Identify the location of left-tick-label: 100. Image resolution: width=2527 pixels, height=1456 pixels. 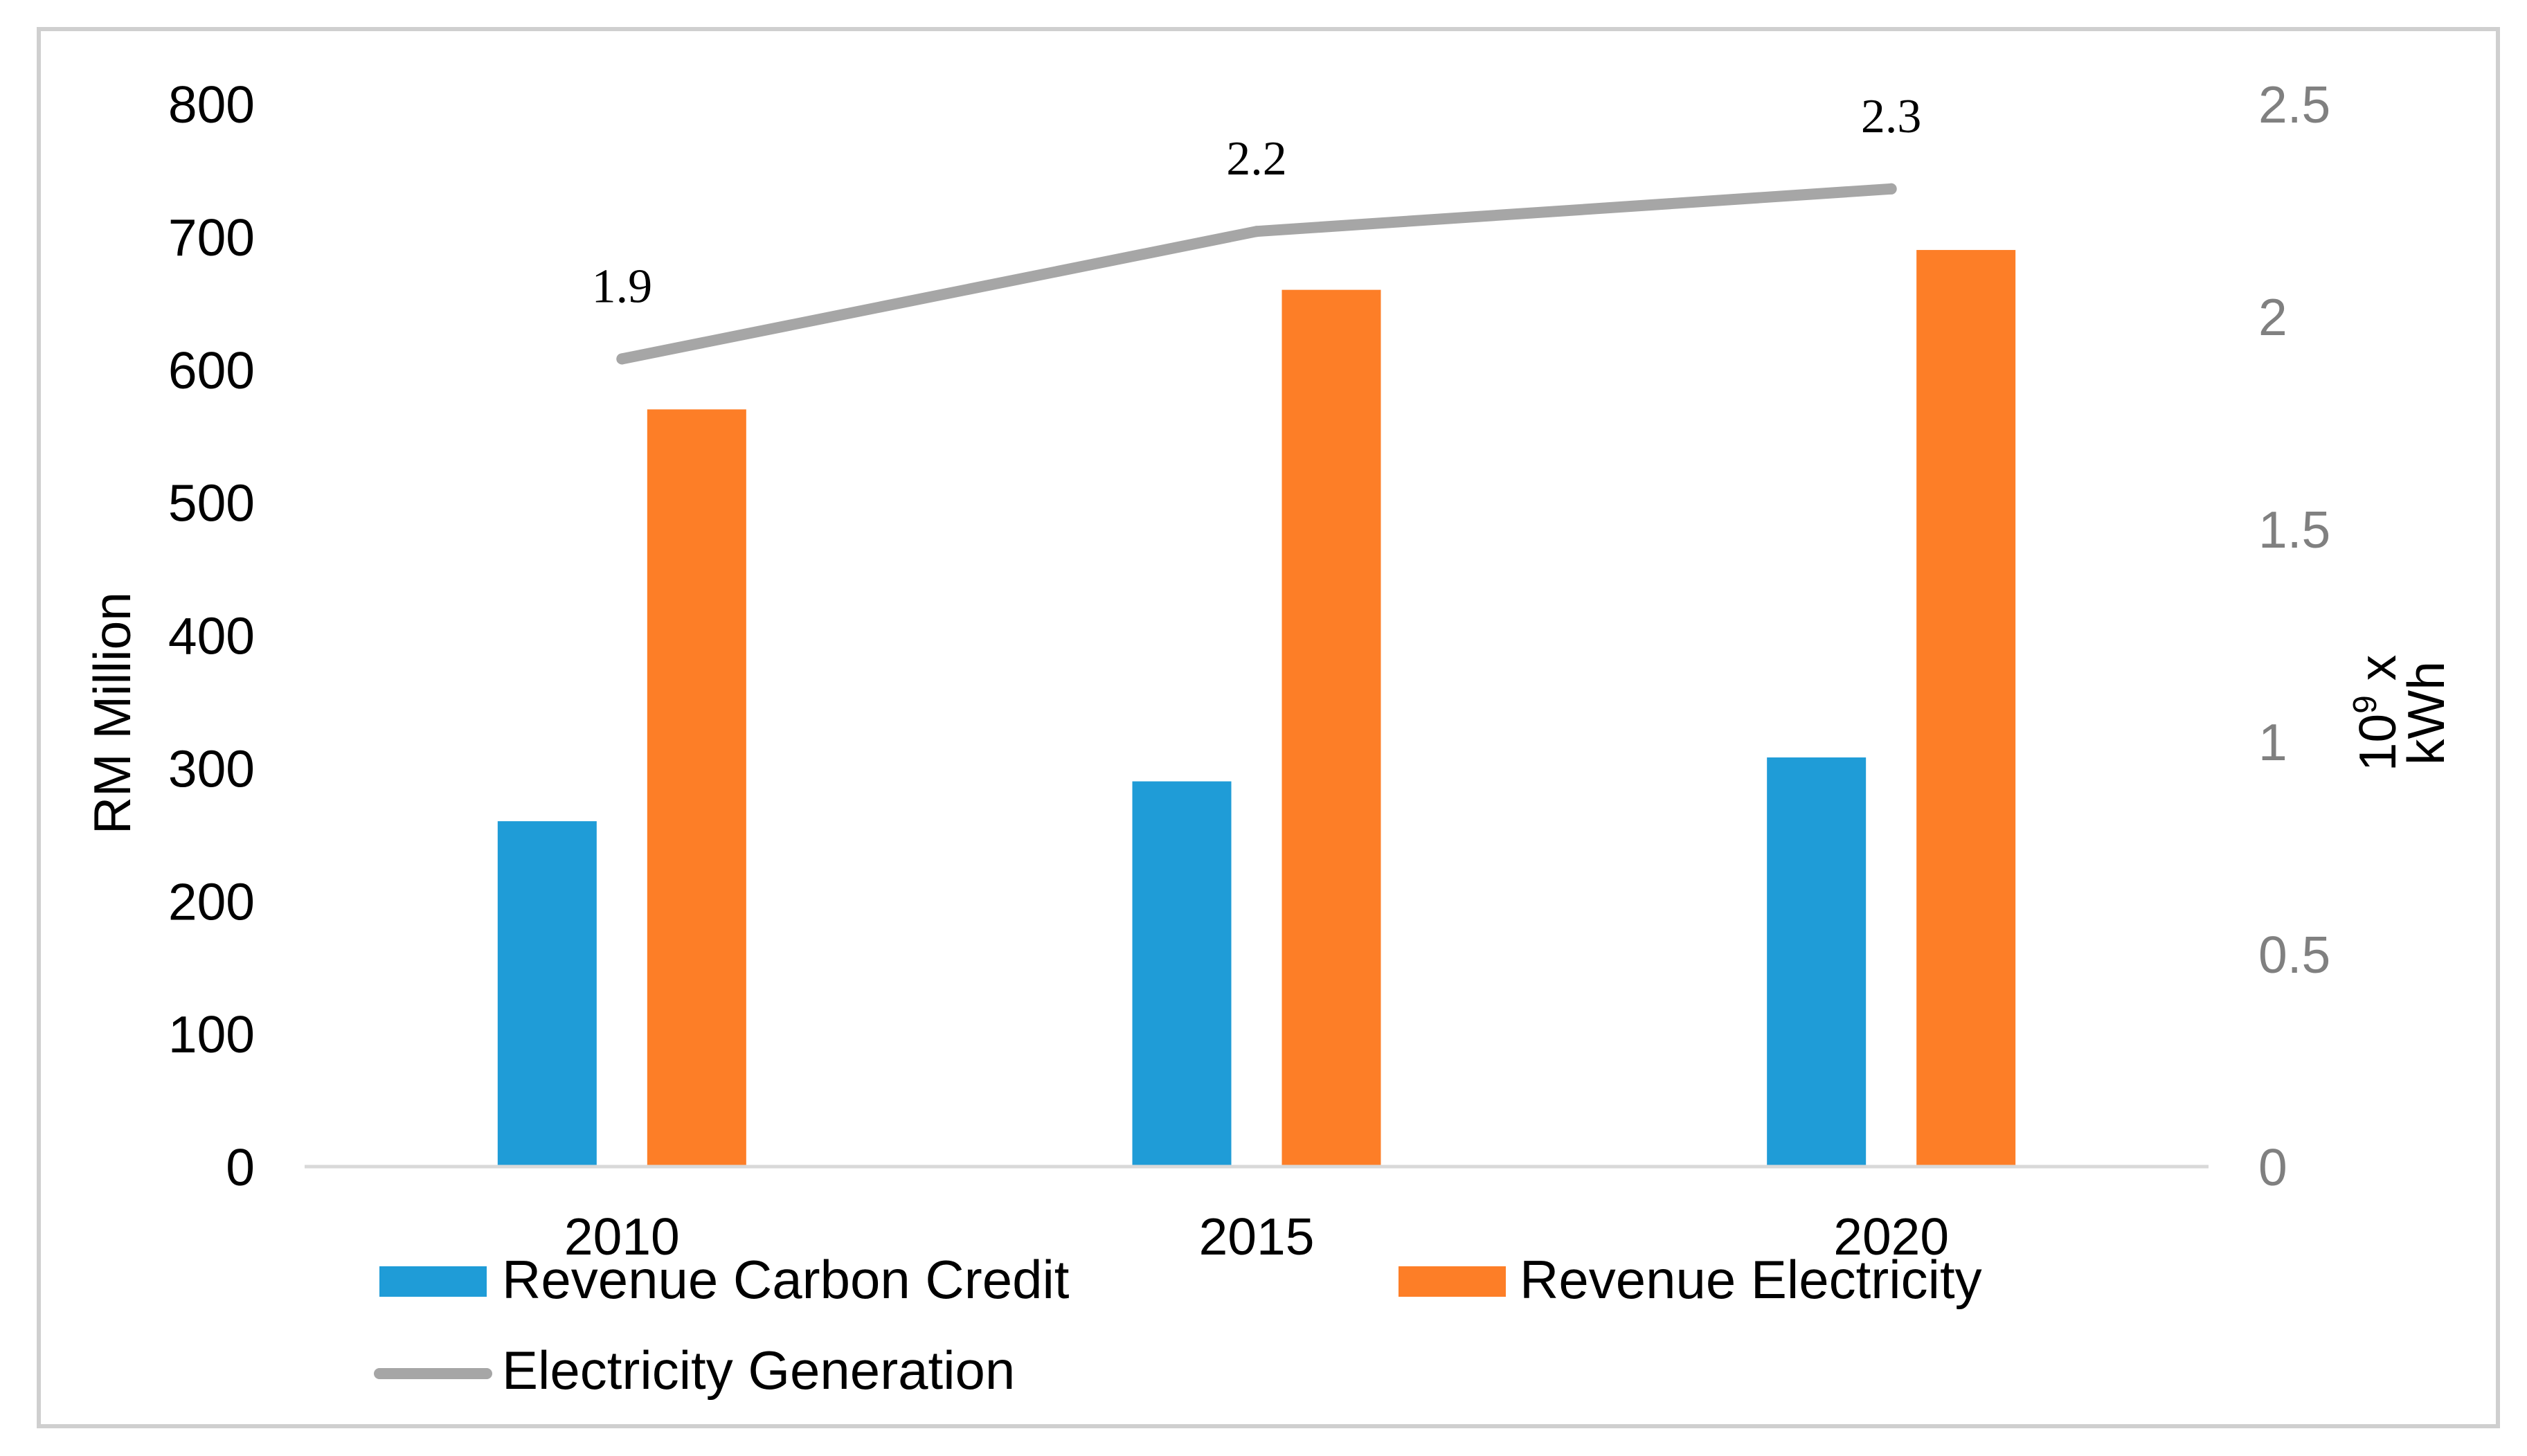
(212, 1034).